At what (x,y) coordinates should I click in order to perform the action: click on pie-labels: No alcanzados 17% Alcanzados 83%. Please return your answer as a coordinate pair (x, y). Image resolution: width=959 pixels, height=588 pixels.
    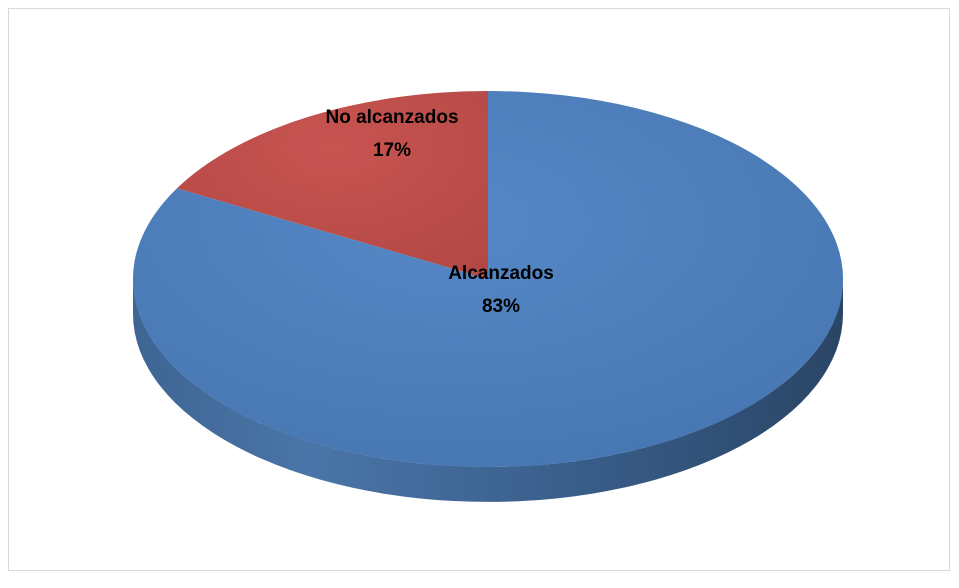
    Looking at the image, I should click on (439, 212).